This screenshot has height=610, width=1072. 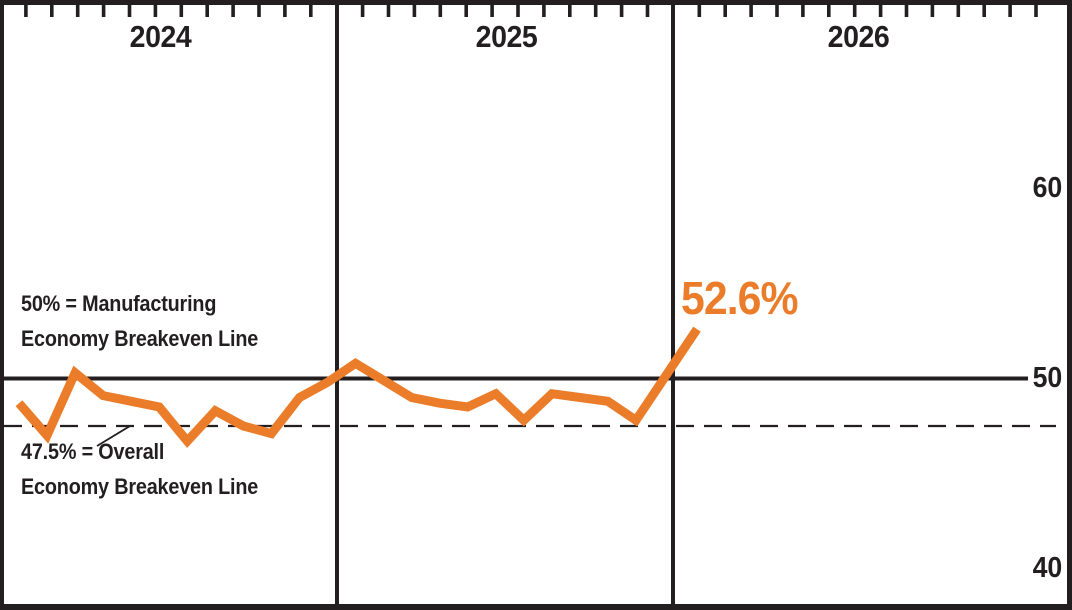 I want to click on year-divider-2025-2026, so click(x=673, y=305).